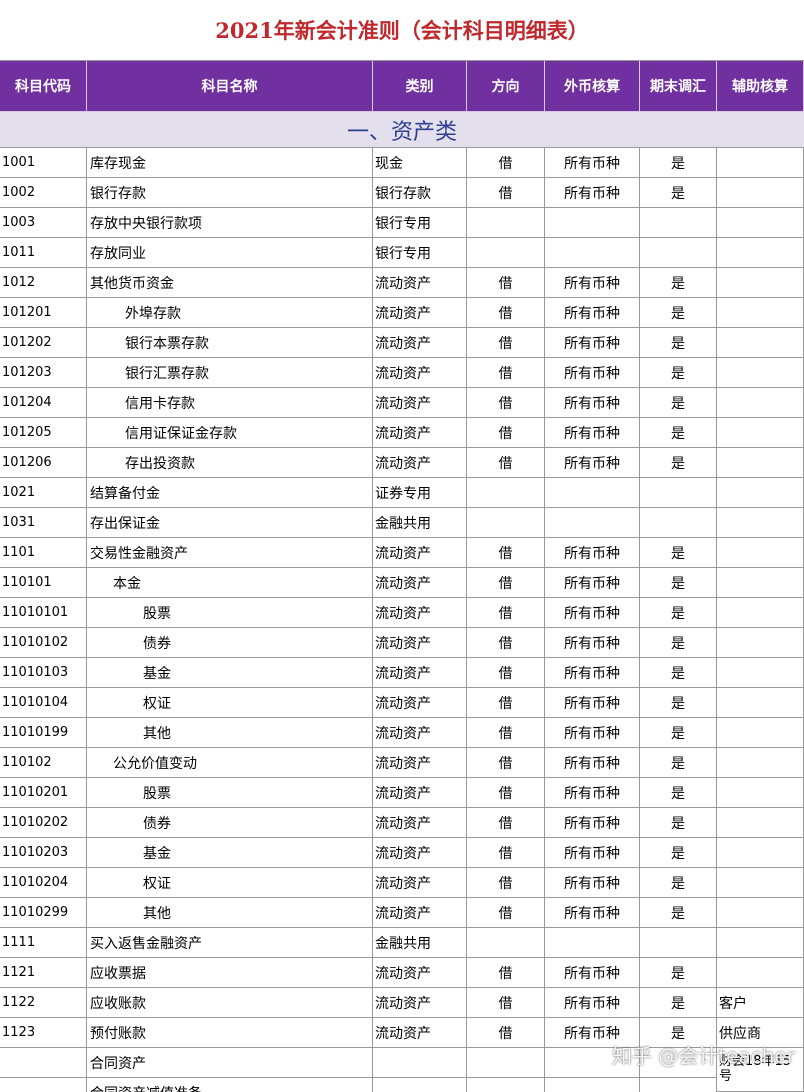  I want to click on cell: 11010199, so click(43, 733).